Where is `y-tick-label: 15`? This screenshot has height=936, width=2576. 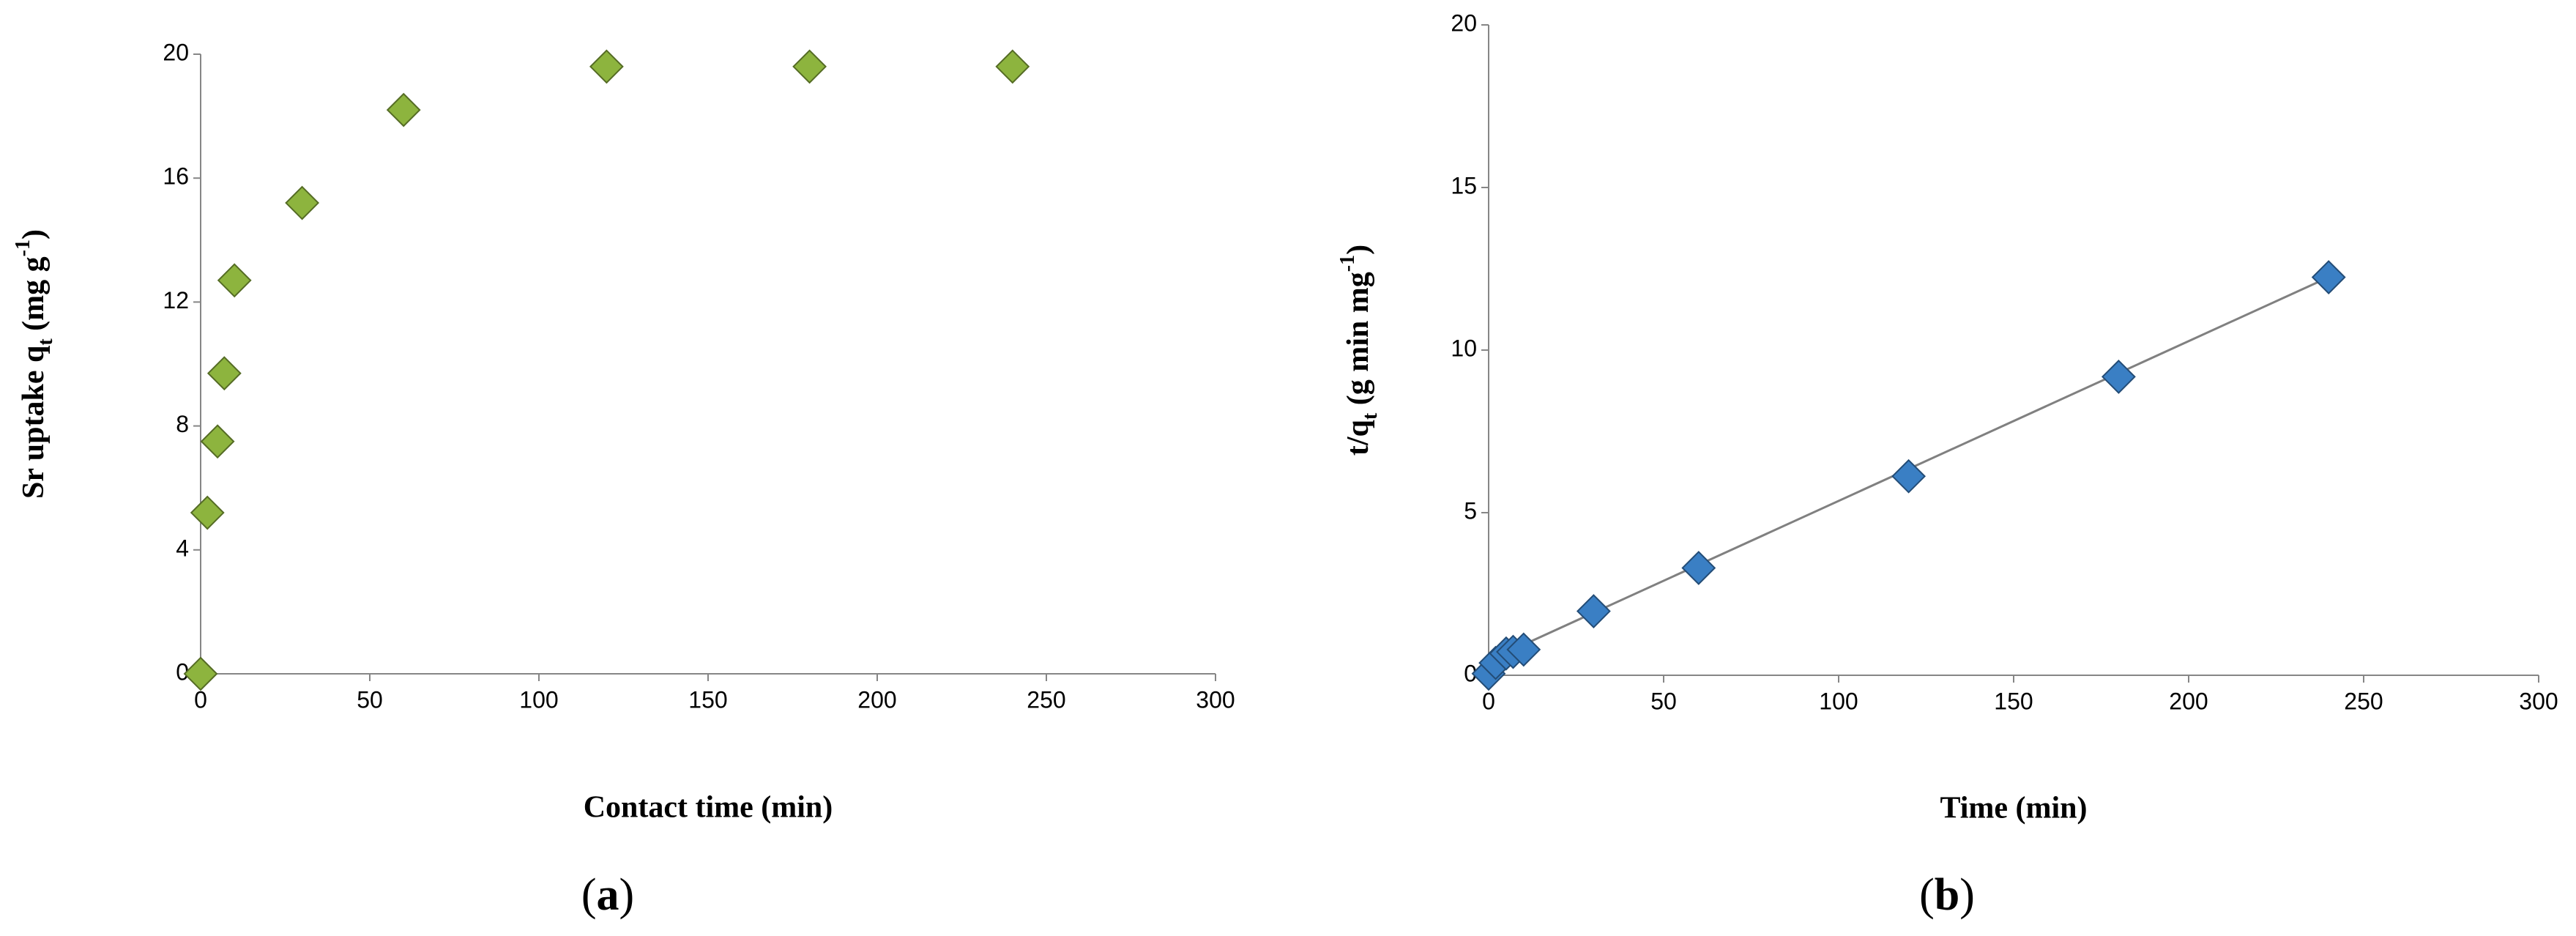 y-tick-label: 15 is located at coordinates (1464, 185).